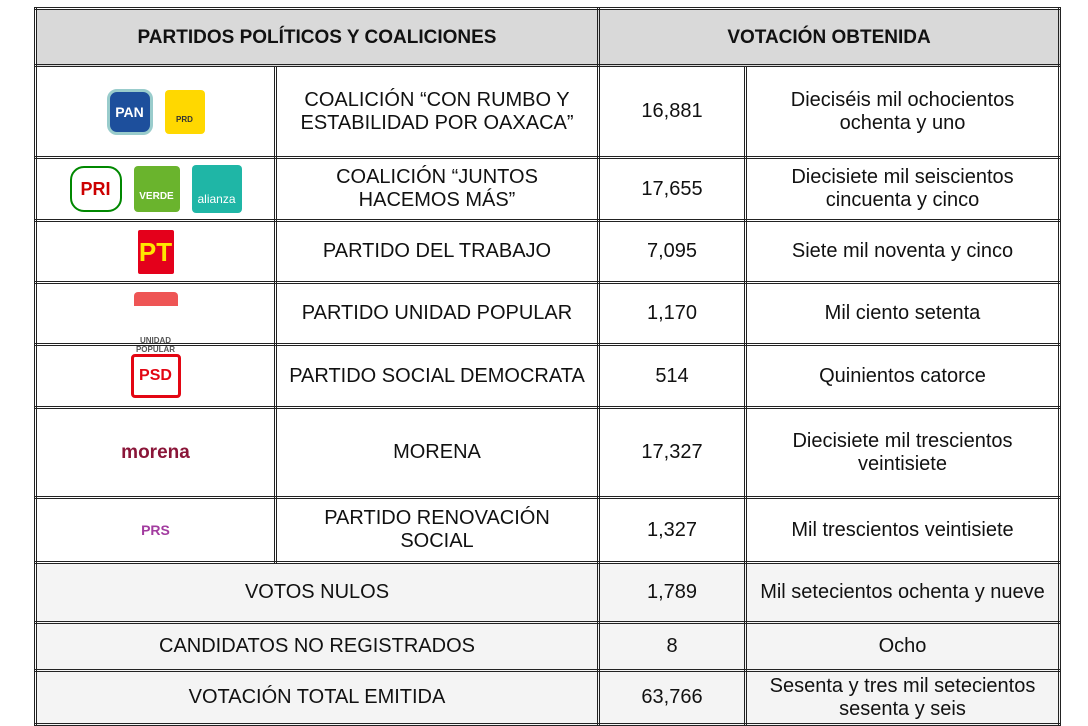  What do you see at coordinates (902, 646) in the screenshot?
I see `vote-words: Ocho` at bounding box center [902, 646].